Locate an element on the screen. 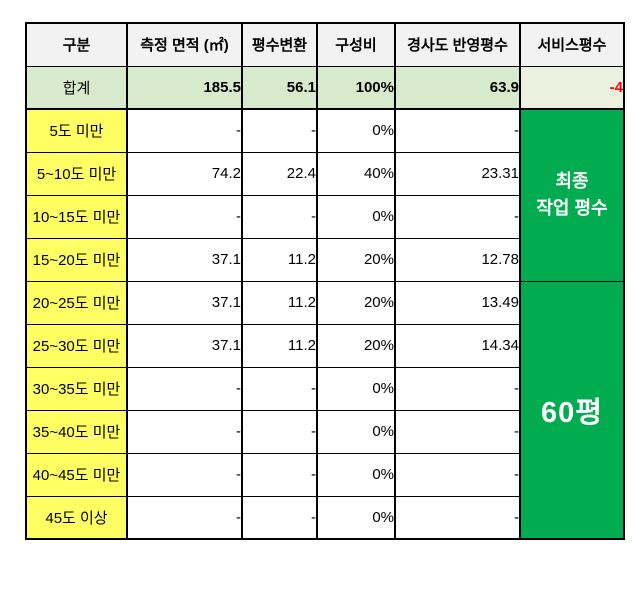  total-pyeong-cell: 56.1 is located at coordinates (279, 87).